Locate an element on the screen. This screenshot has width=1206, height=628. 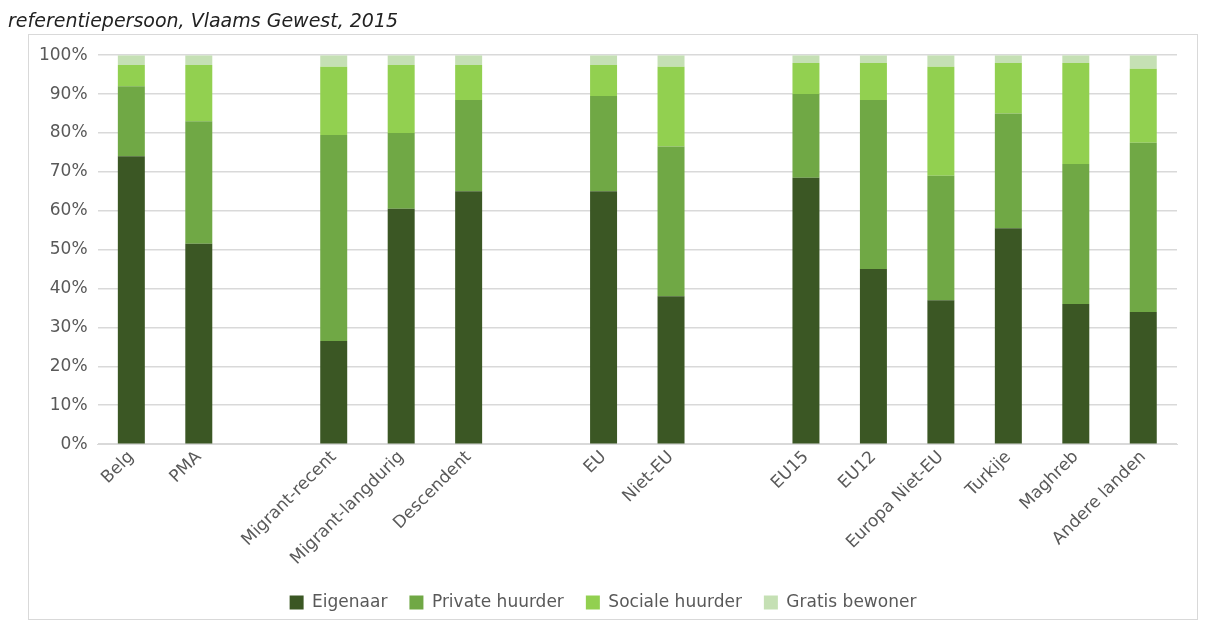
y-tick-label: 60% is located at coordinates (68, 209).